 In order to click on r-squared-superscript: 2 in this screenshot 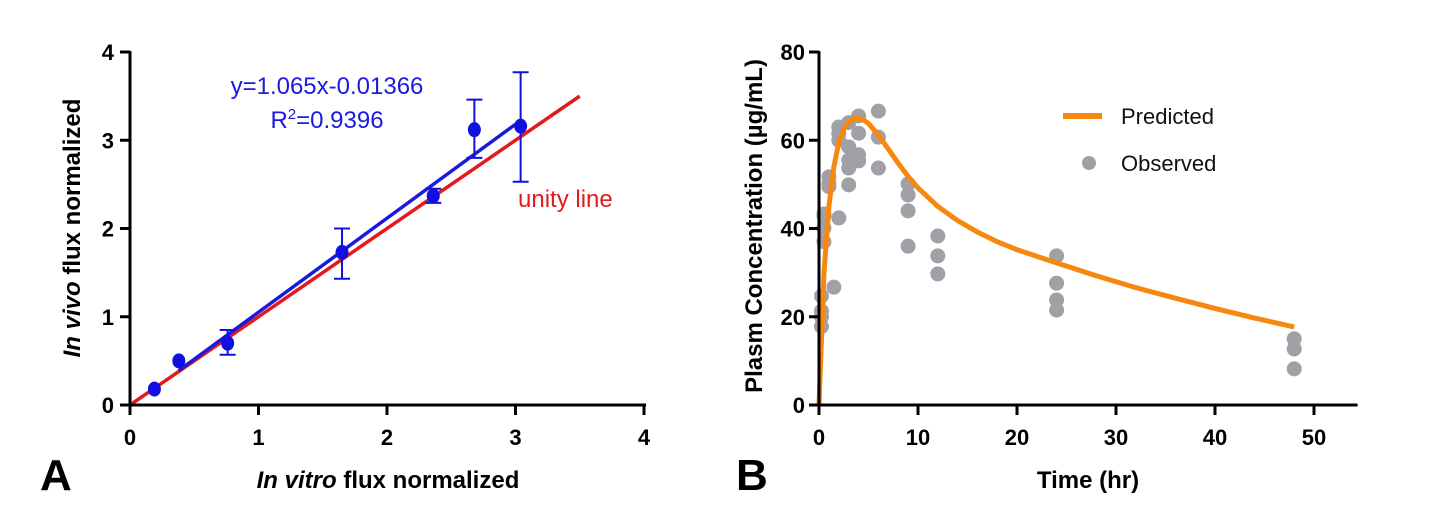, I will do `click(292, 114)`.